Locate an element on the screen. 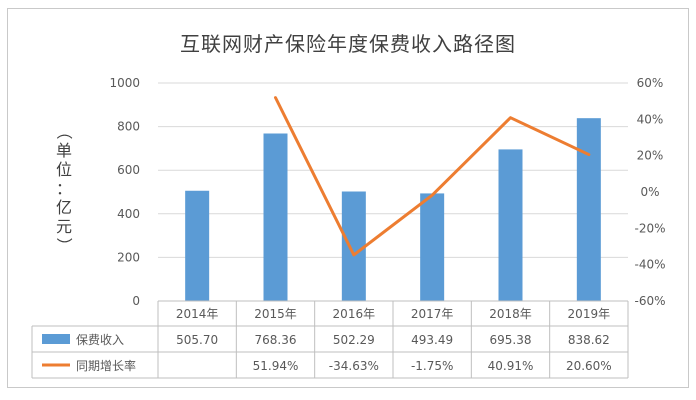 The width and height of the screenshot is (696, 400). legend-key-bars is located at coordinates (56, 339).